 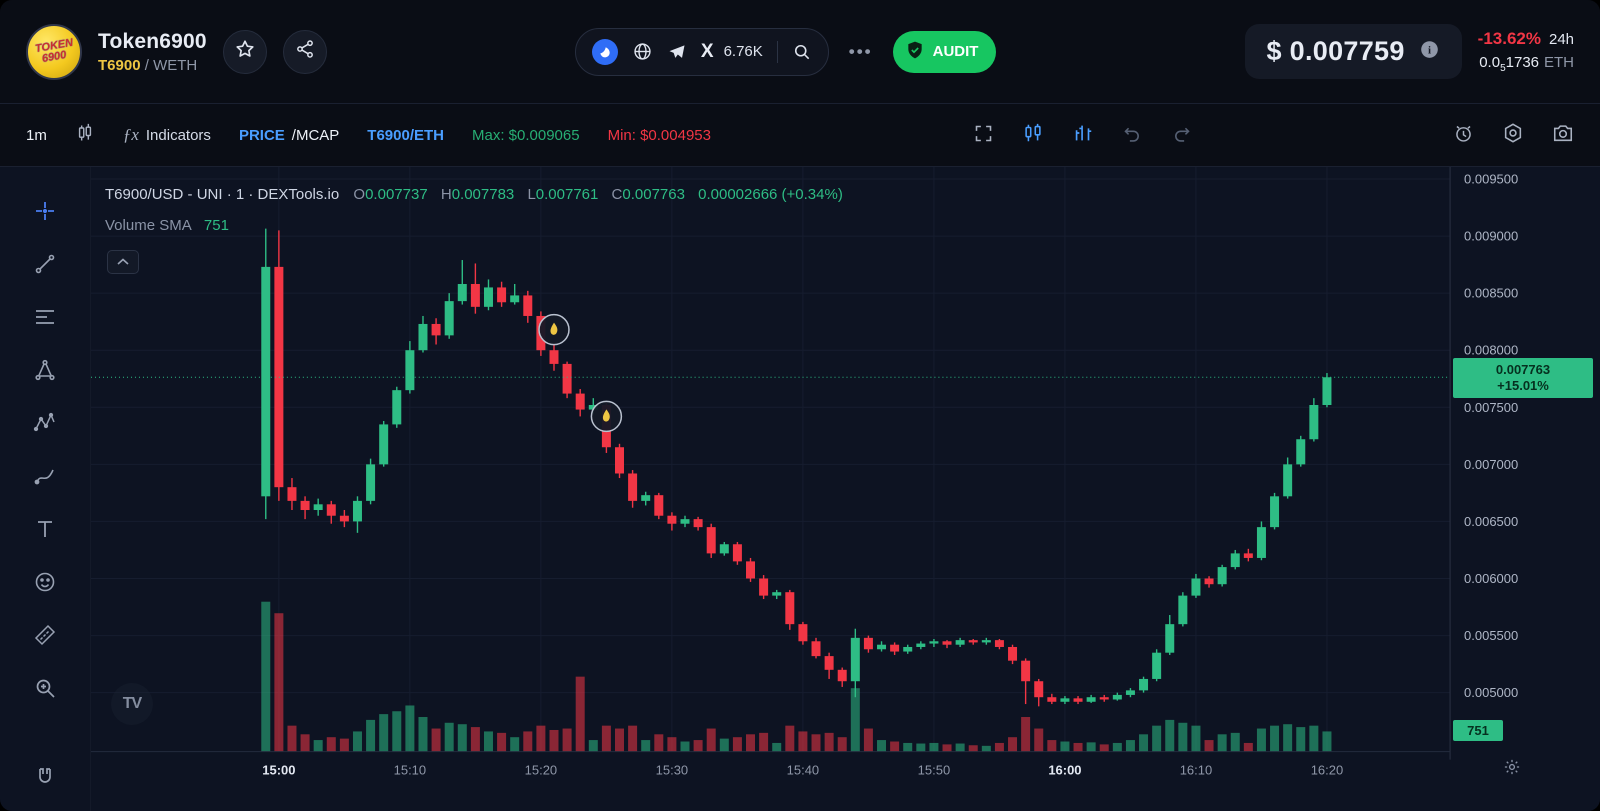 What do you see at coordinates (152, 65) in the screenshot?
I see `token-pair: T6900 / WETH` at bounding box center [152, 65].